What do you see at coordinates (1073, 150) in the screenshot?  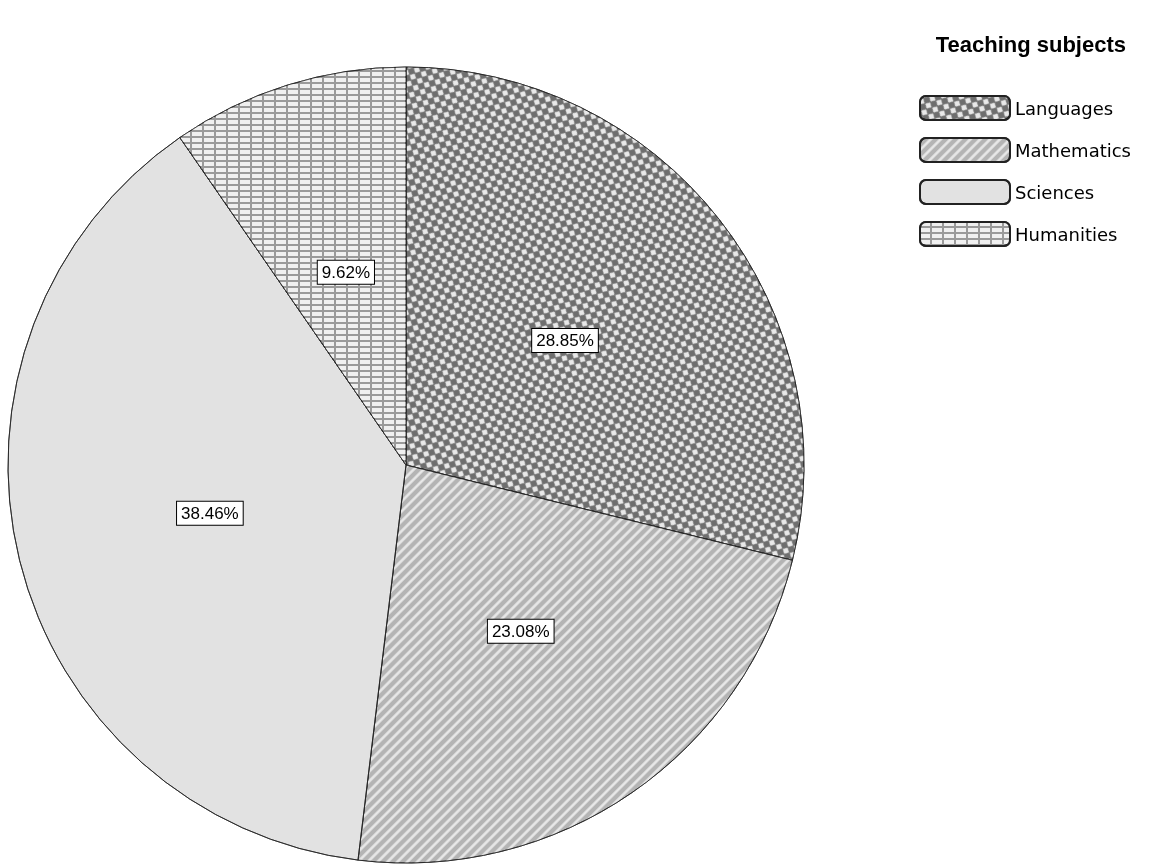 I see `legend-label: Mathematics` at bounding box center [1073, 150].